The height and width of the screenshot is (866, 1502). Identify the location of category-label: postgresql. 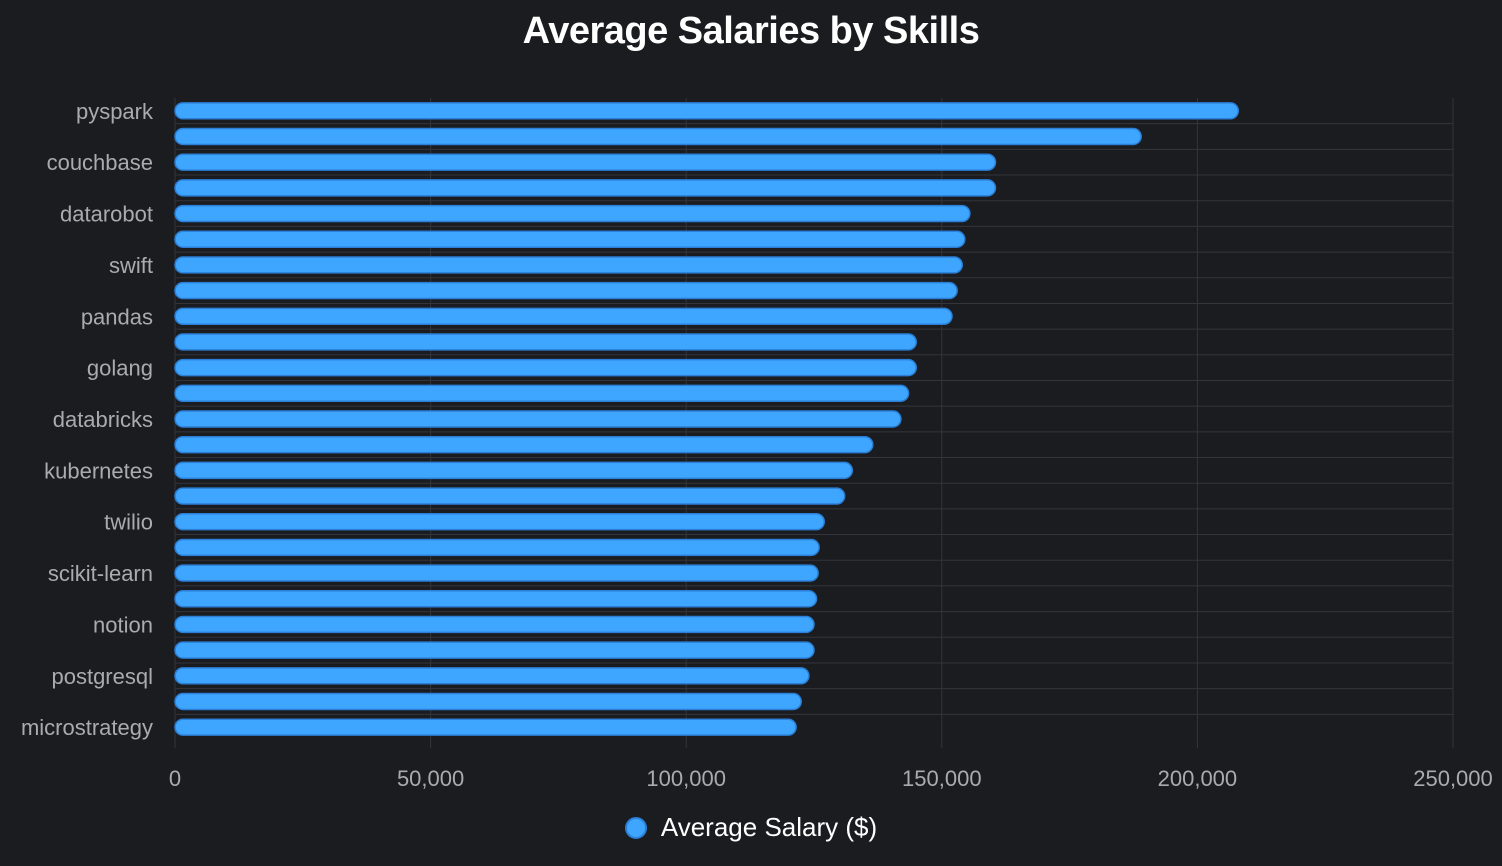
(102, 676).